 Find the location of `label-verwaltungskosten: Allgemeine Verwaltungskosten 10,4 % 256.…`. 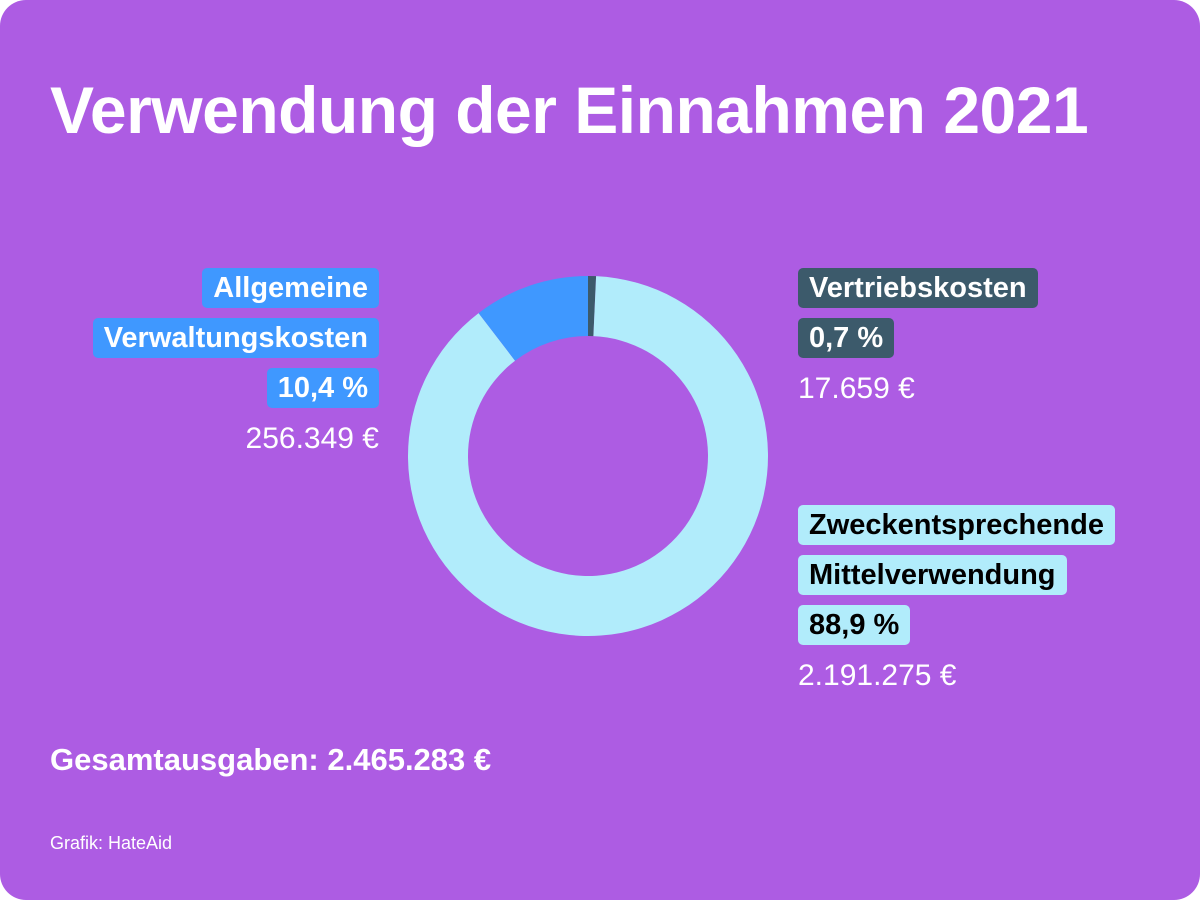

label-verwaltungskosten: Allgemeine Verwaltungskosten 10,4 % 256.… is located at coordinates (235, 362).